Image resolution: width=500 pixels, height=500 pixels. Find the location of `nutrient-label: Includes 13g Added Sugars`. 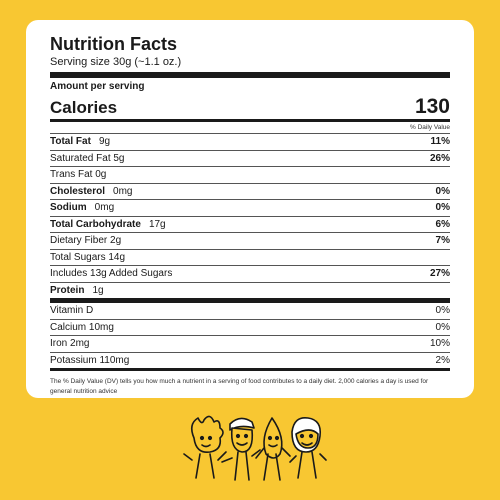

nutrient-label: Includes 13g Added Sugars is located at coordinates (111, 274).